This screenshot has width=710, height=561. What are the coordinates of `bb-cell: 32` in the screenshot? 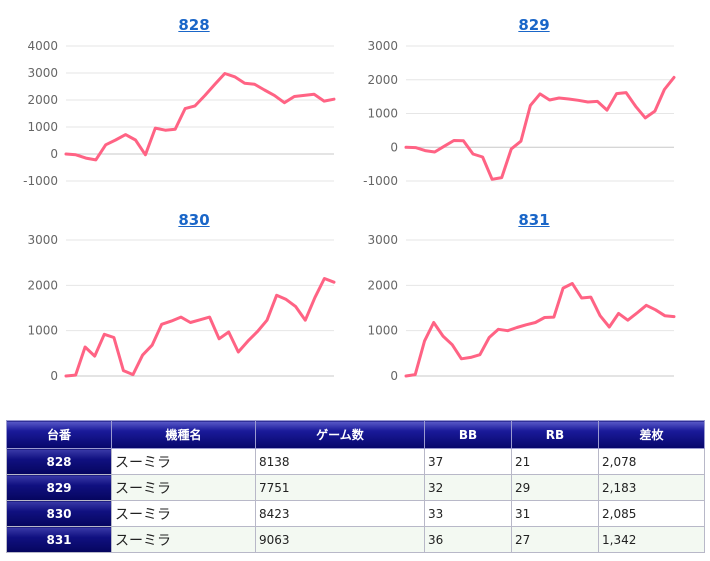 It's located at (468, 487).